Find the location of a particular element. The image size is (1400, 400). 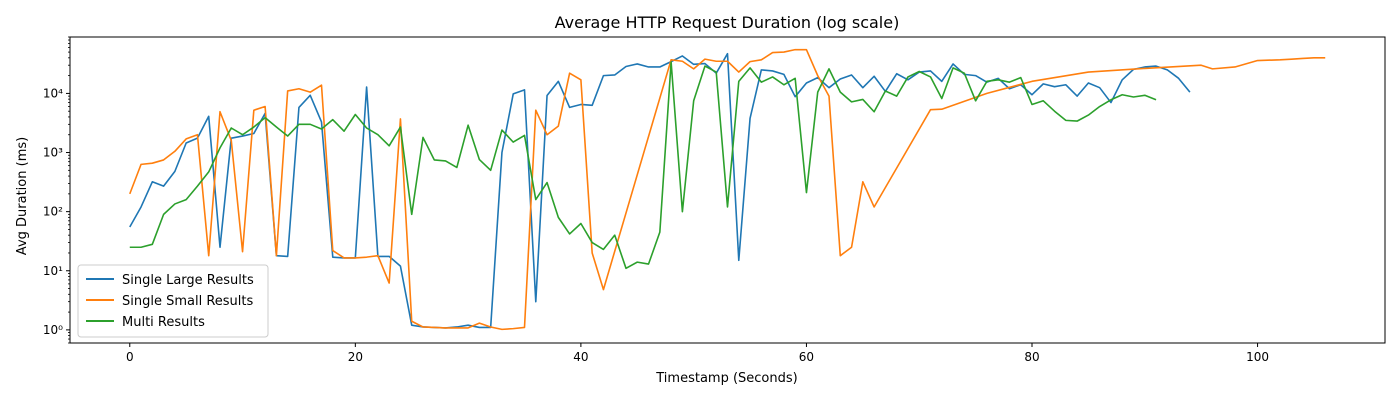

legend-box is located at coordinates (173, 301).